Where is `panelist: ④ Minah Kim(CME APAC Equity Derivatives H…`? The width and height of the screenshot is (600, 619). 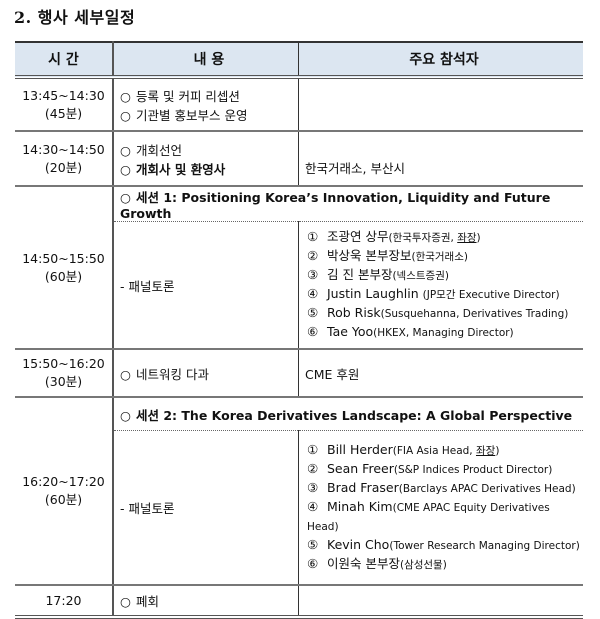
panelist: ④ Minah Kim(CME APAC Equity Derivatives H… is located at coordinates (445, 517).